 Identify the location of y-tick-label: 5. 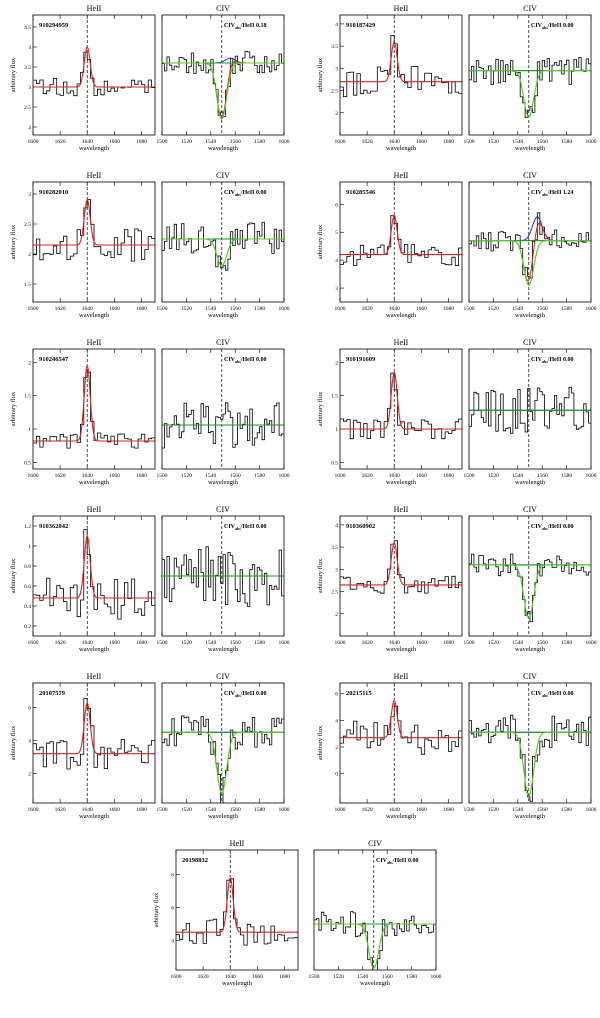
(336, 233).